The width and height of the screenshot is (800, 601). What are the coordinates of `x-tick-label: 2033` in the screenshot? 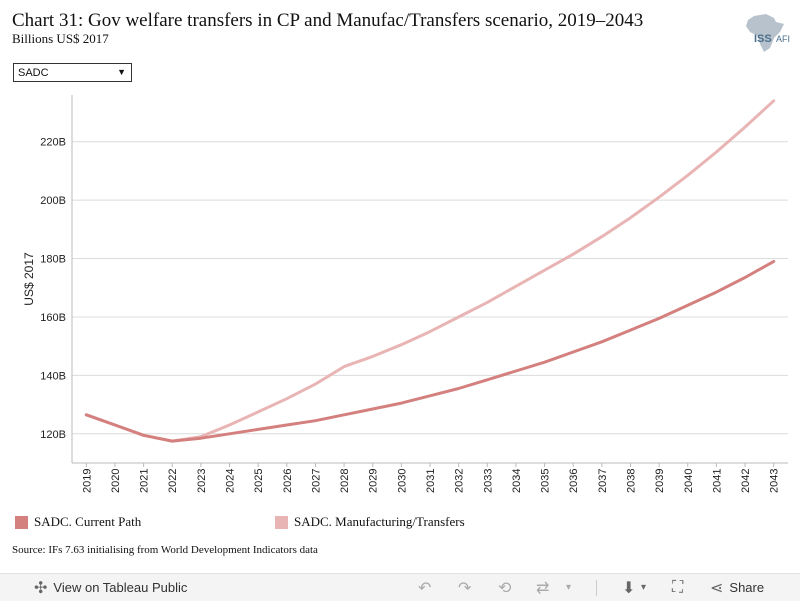 It's located at (488, 481).